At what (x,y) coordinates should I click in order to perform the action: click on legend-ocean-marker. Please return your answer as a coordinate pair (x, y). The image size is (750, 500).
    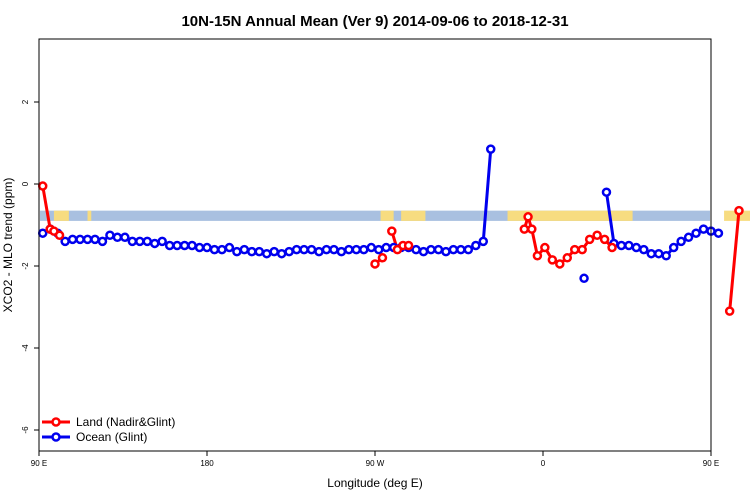
    Looking at the image, I should click on (56, 437).